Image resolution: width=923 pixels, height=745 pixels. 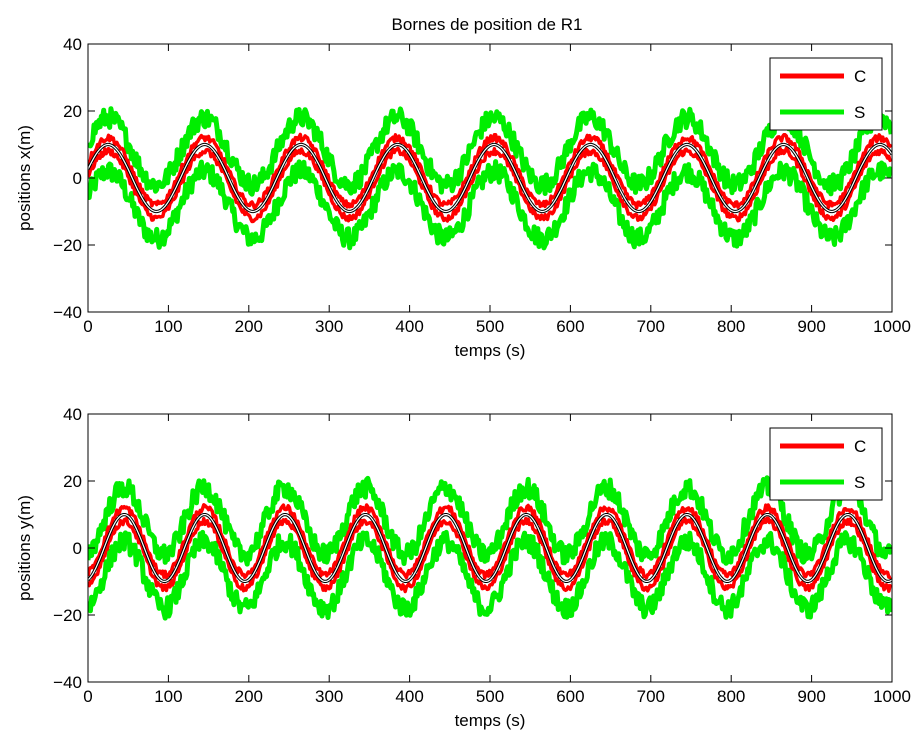 I want to click on figure-title: Bornes de position de R1, so click(x=487, y=24).